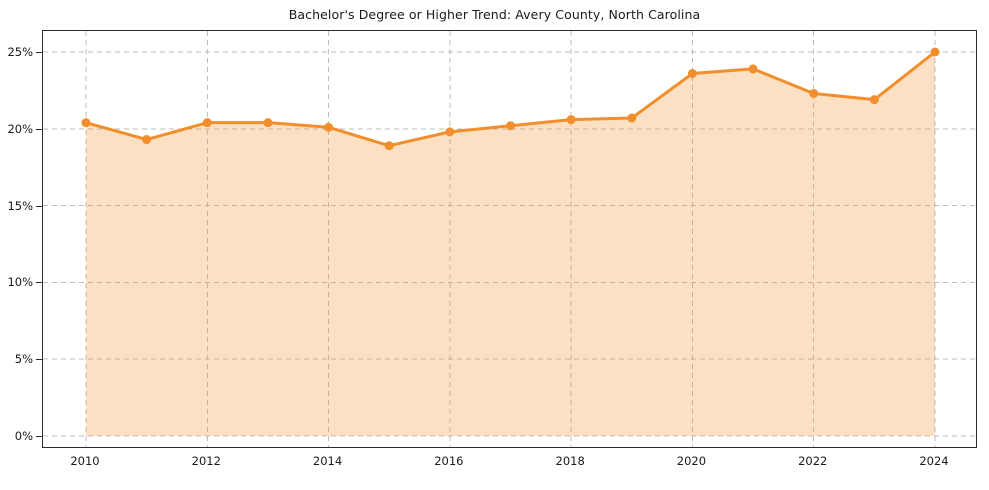 The image size is (989, 490). I want to click on data-point-2024, so click(935, 52).